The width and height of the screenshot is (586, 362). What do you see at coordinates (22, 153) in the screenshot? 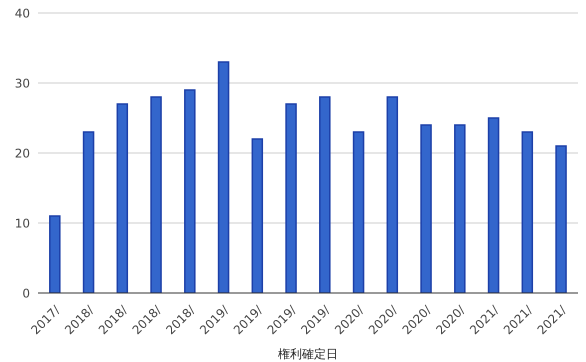
I see `y-tick-label: 20` at bounding box center [22, 153].